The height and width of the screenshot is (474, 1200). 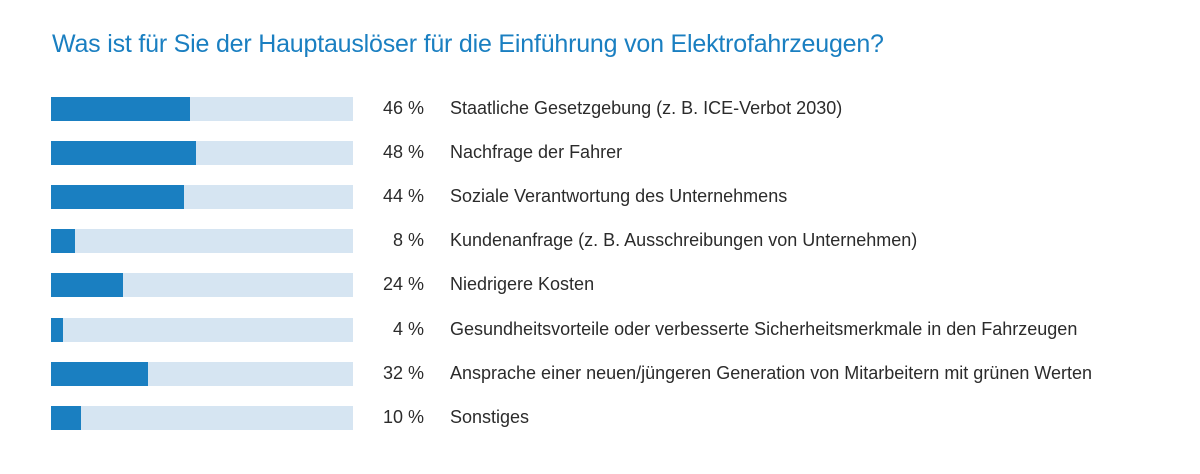 I want to click on bar-row: 48 % Nachfrage der Fahrer, so click(x=600, y=153).